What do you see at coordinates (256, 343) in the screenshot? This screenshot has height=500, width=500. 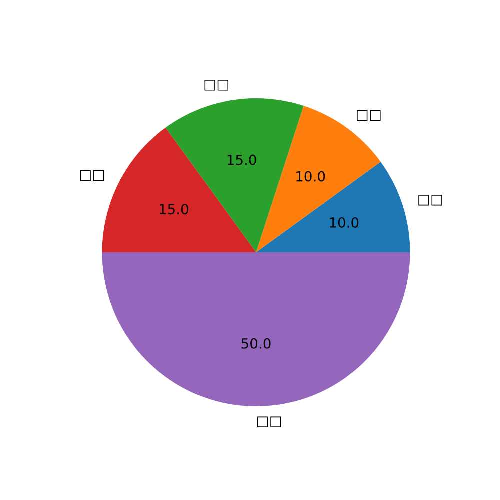 I see `data-label: 50.0` at bounding box center [256, 343].